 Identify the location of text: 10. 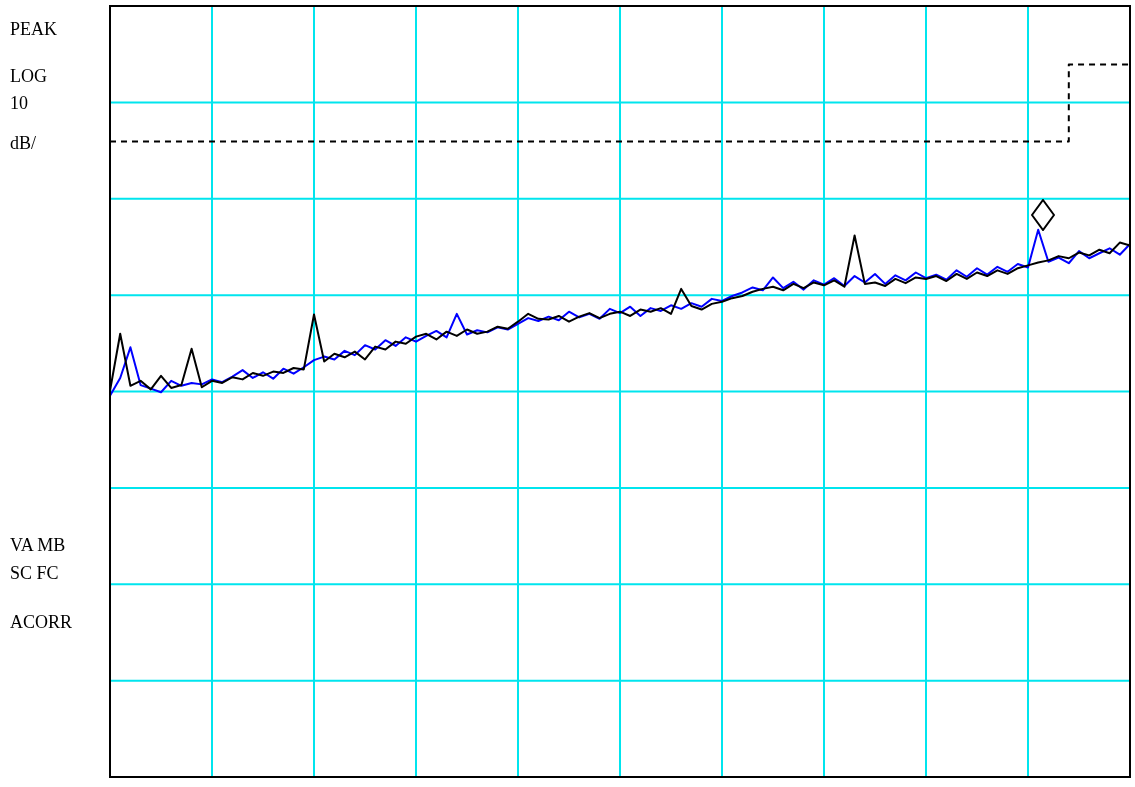
(19, 103).